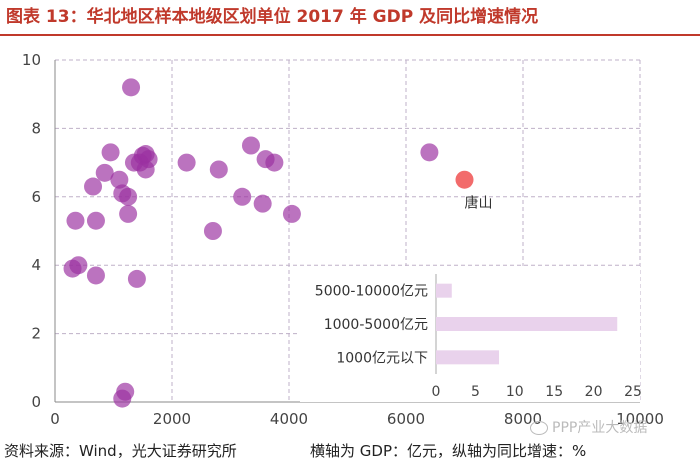  What do you see at coordinates (31, 60) in the screenshot?
I see `y-tick-label: 10` at bounding box center [31, 60].